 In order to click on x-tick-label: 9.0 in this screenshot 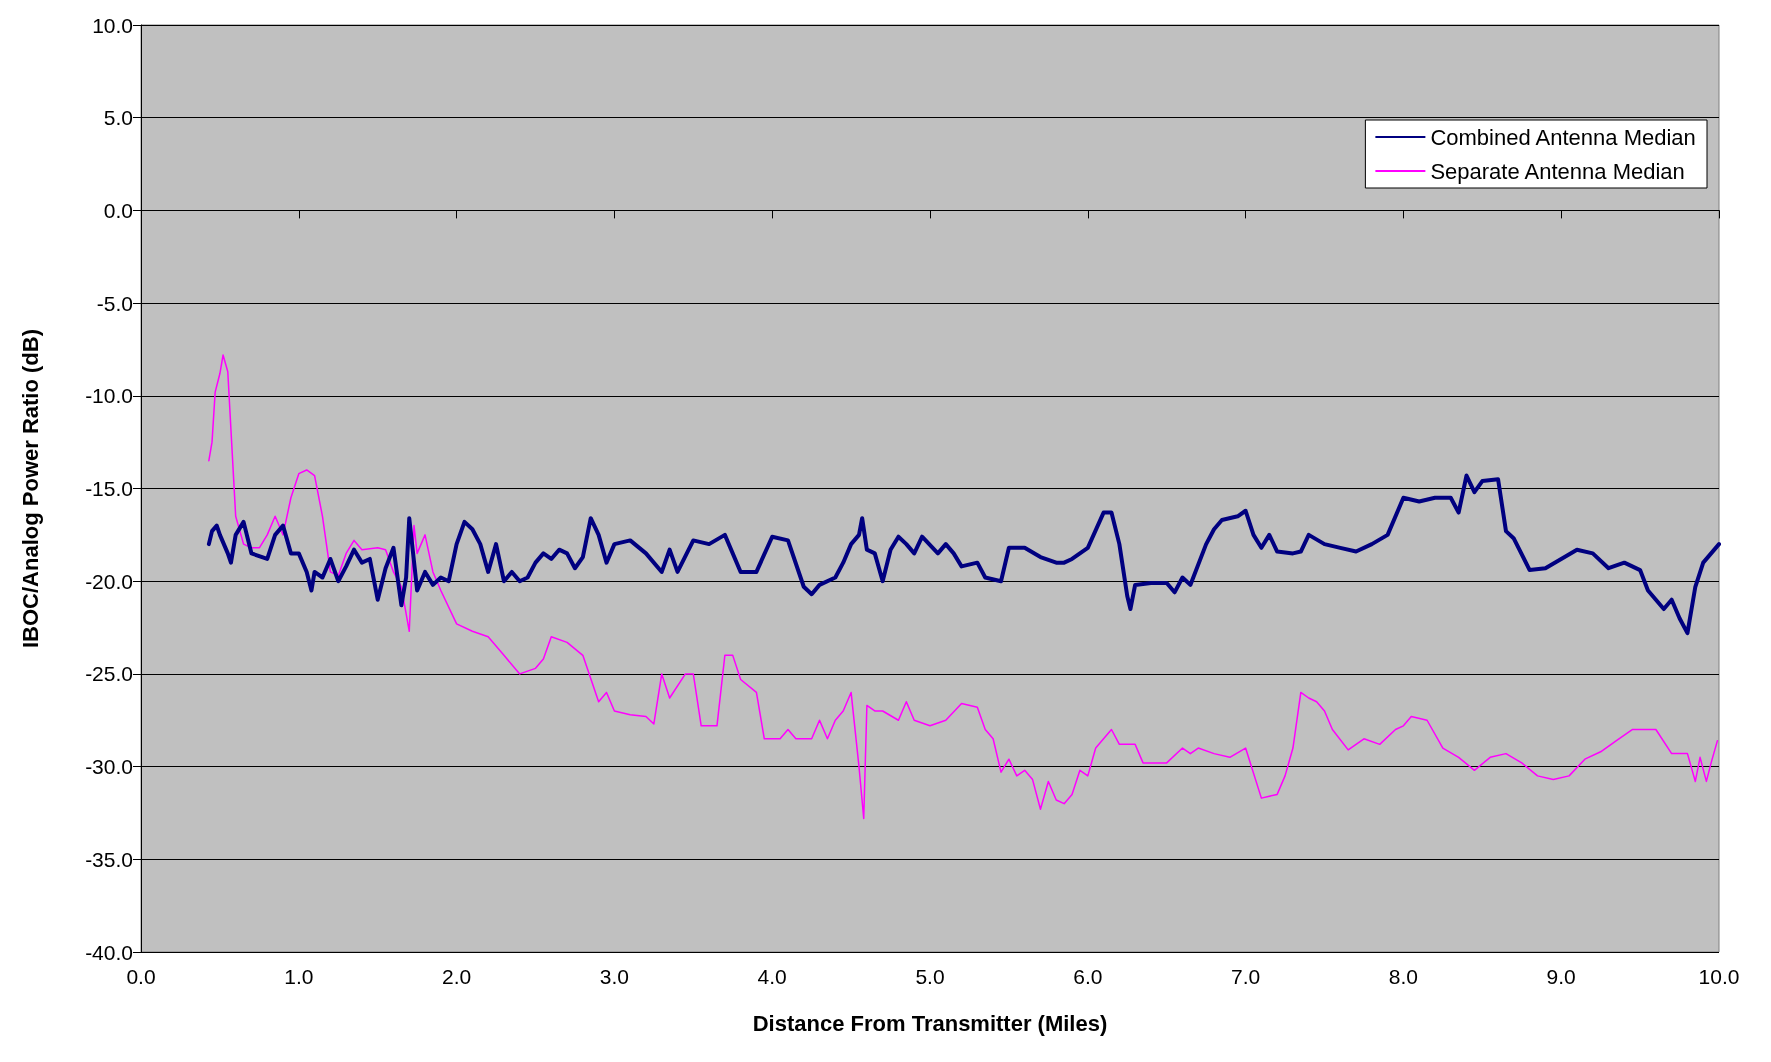, I will do `click(1561, 976)`.